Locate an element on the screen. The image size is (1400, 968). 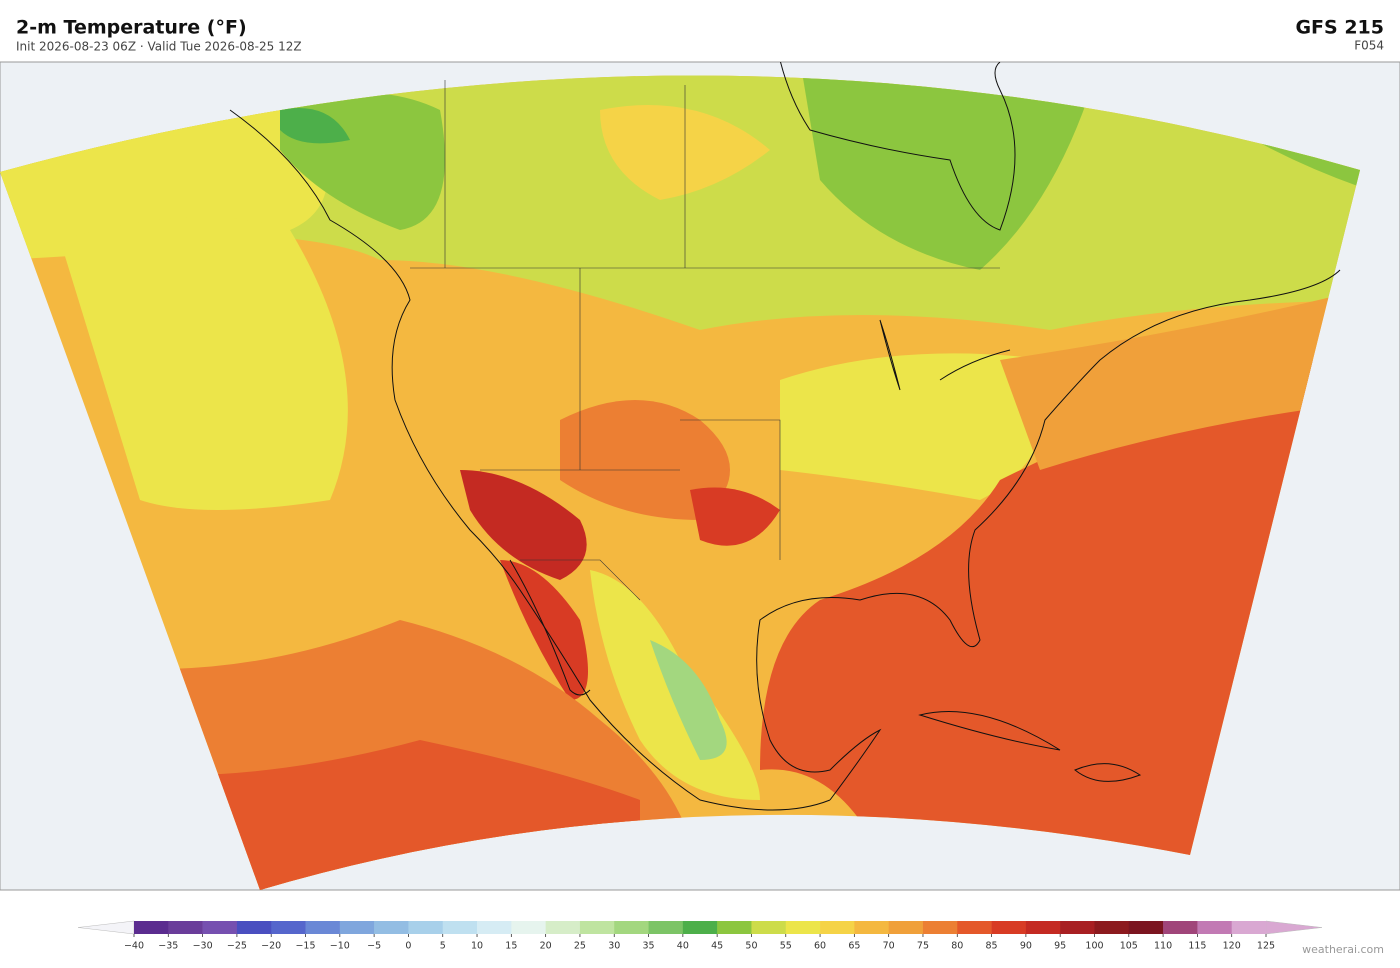
colorbar-tick-label: 0 is located at coordinates (408, 946).